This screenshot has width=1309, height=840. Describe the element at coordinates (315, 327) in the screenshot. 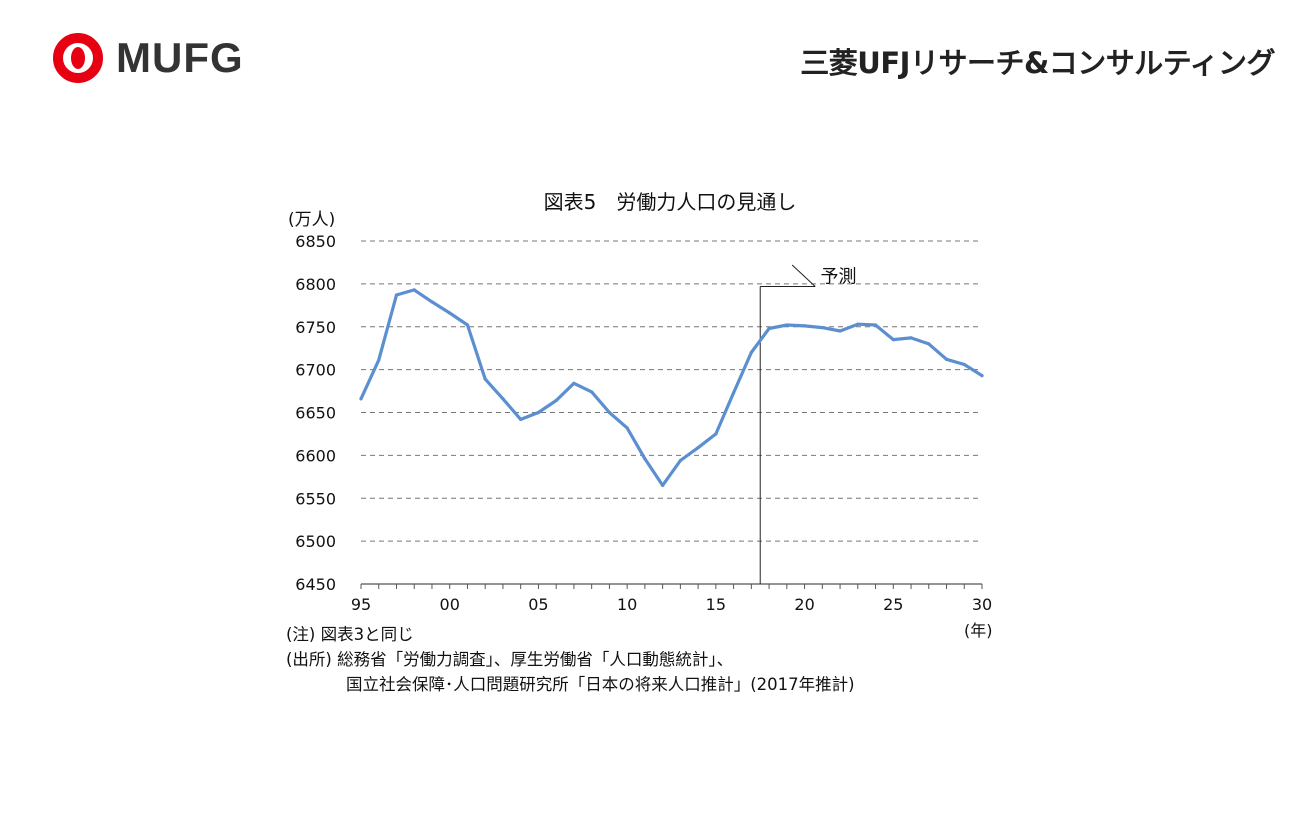

I see `y-tick-label: 6750` at that location.